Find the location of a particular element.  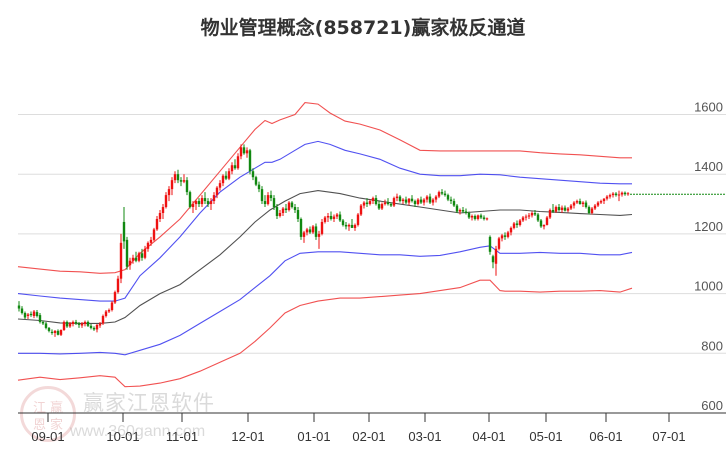

watermark-logo-char: 赢 is located at coordinates (57, 408).